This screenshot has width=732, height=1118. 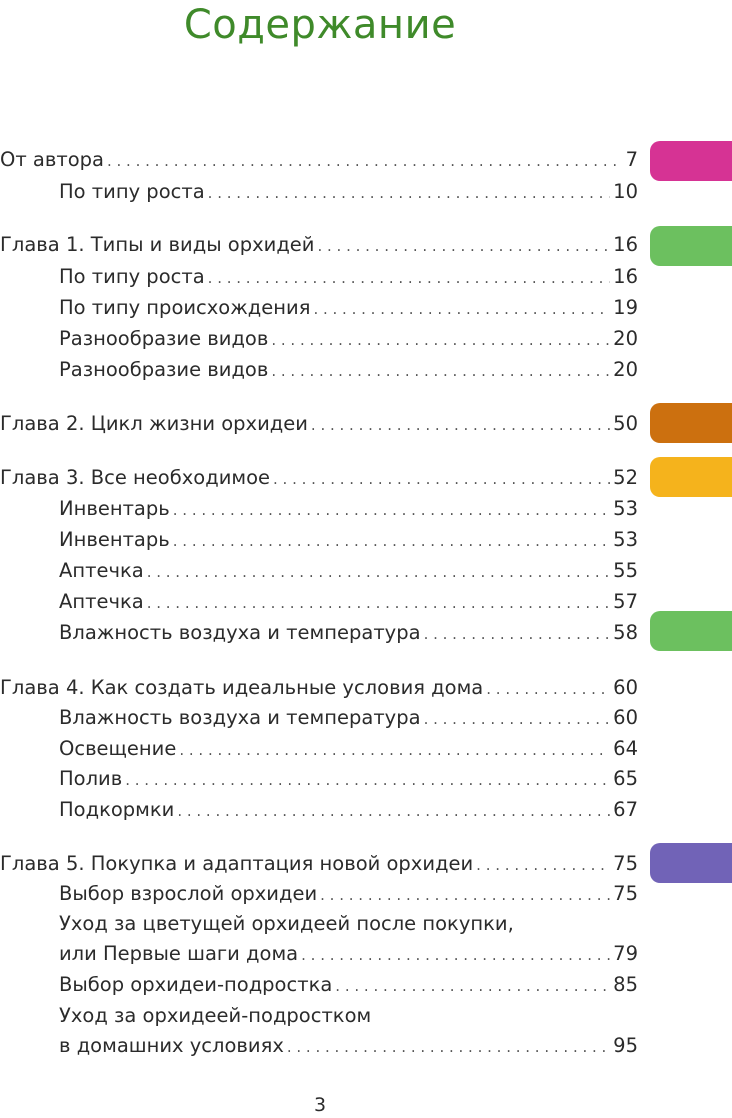 I want to click on toc-entry-page: 10, so click(x=625, y=191).